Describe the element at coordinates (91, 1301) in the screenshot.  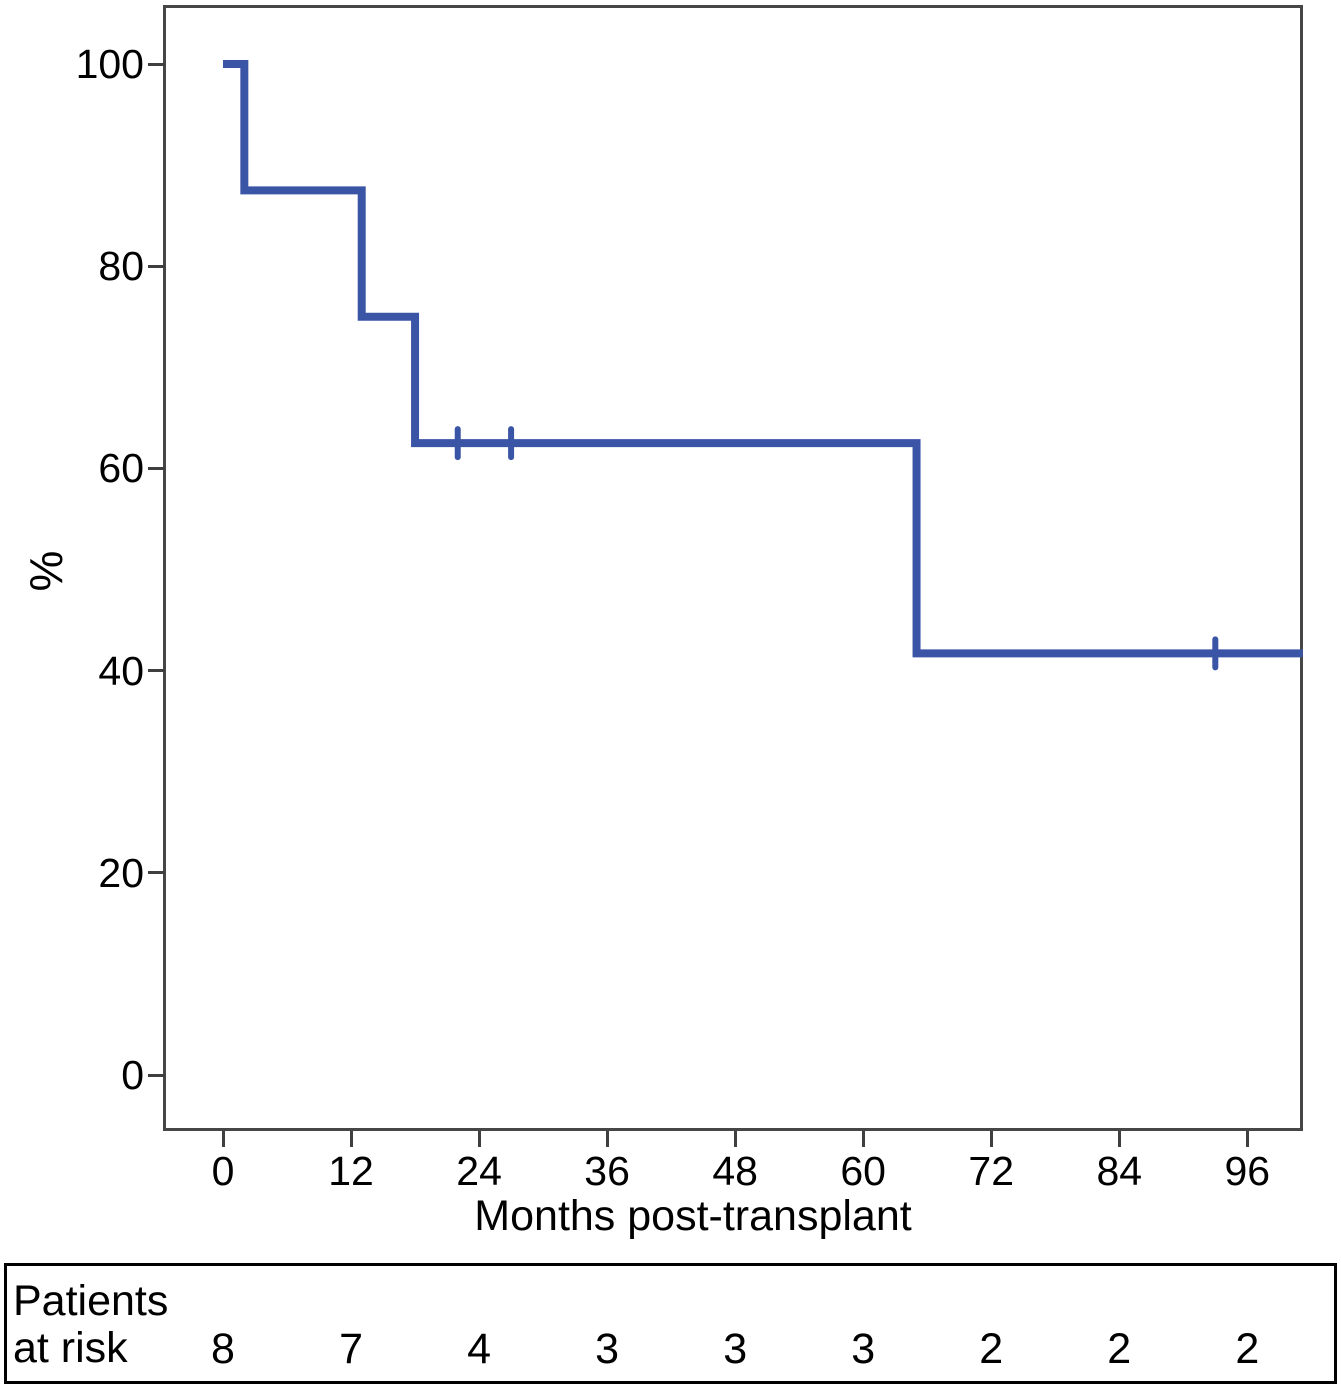
I see `risk-table-label-line1: Patients` at that location.